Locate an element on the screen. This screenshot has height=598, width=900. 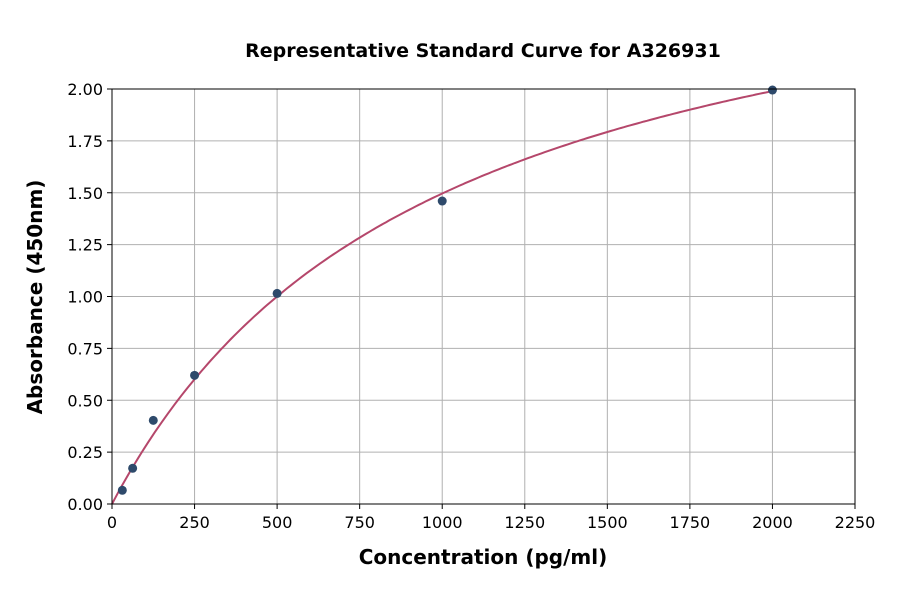
x-tick-label: 500 is located at coordinates (277, 522).